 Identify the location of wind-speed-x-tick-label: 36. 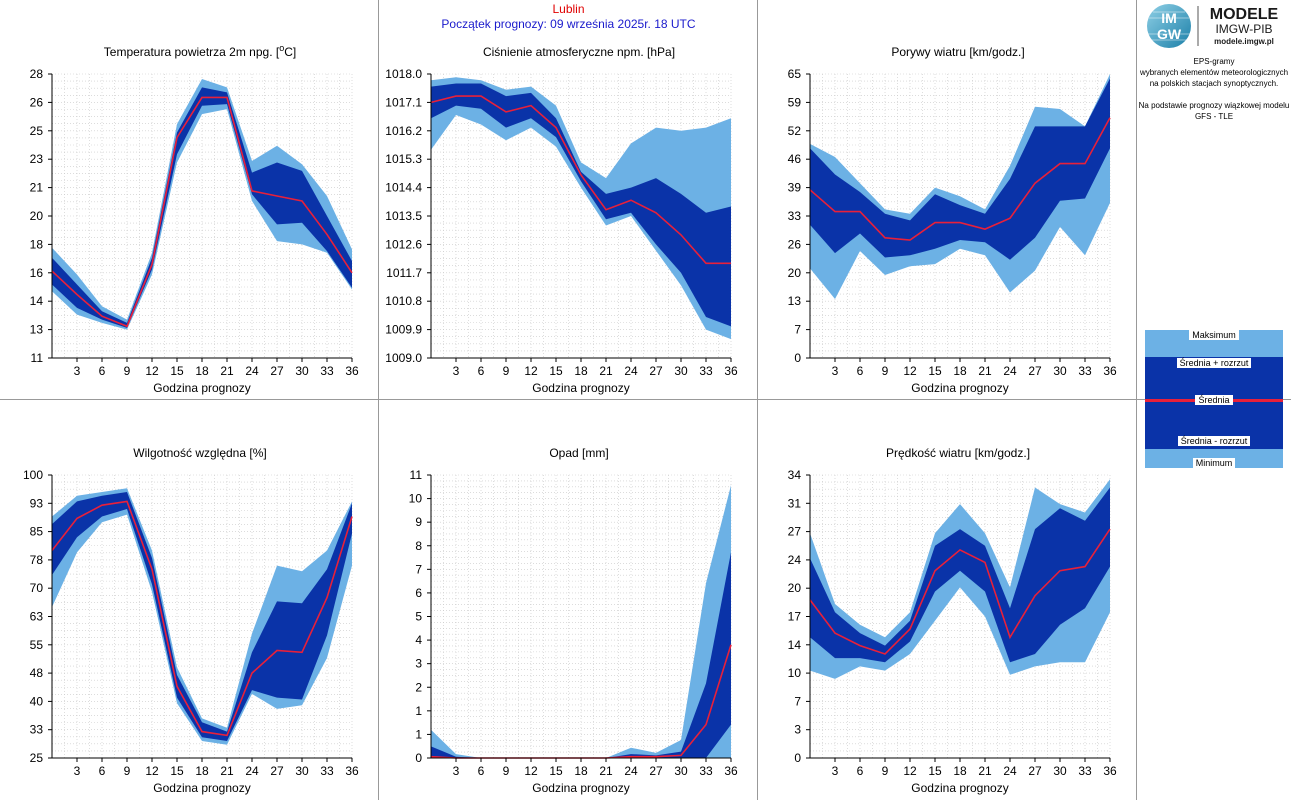
(1110, 771).